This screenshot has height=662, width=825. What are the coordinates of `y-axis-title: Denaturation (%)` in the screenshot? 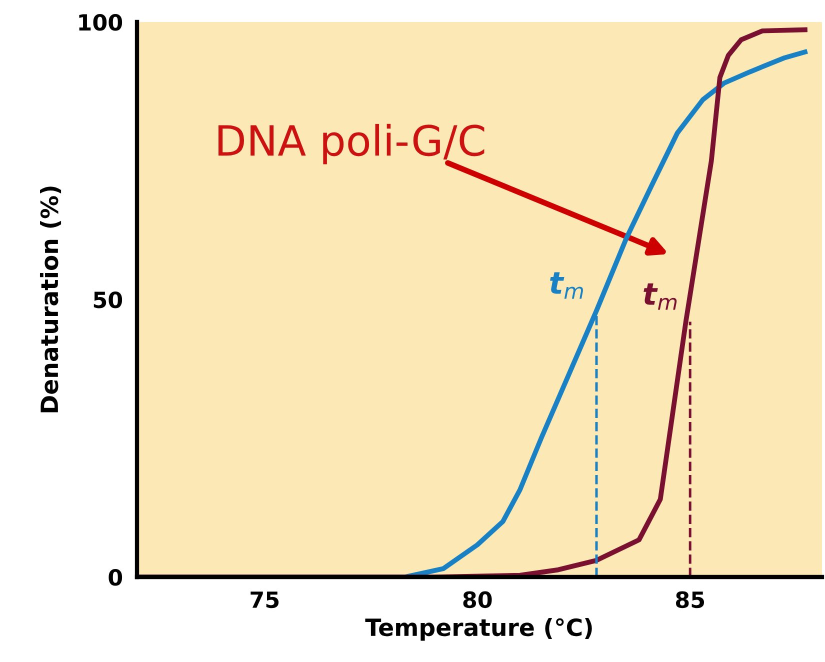 It's located at (51, 299).